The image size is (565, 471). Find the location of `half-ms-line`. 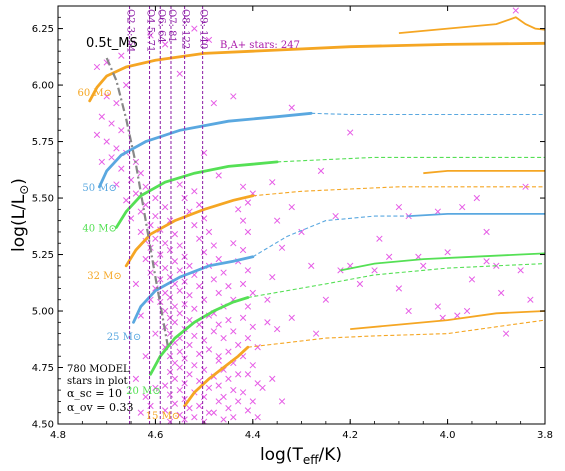

half-ms-line is located at coordinates (137, 201).